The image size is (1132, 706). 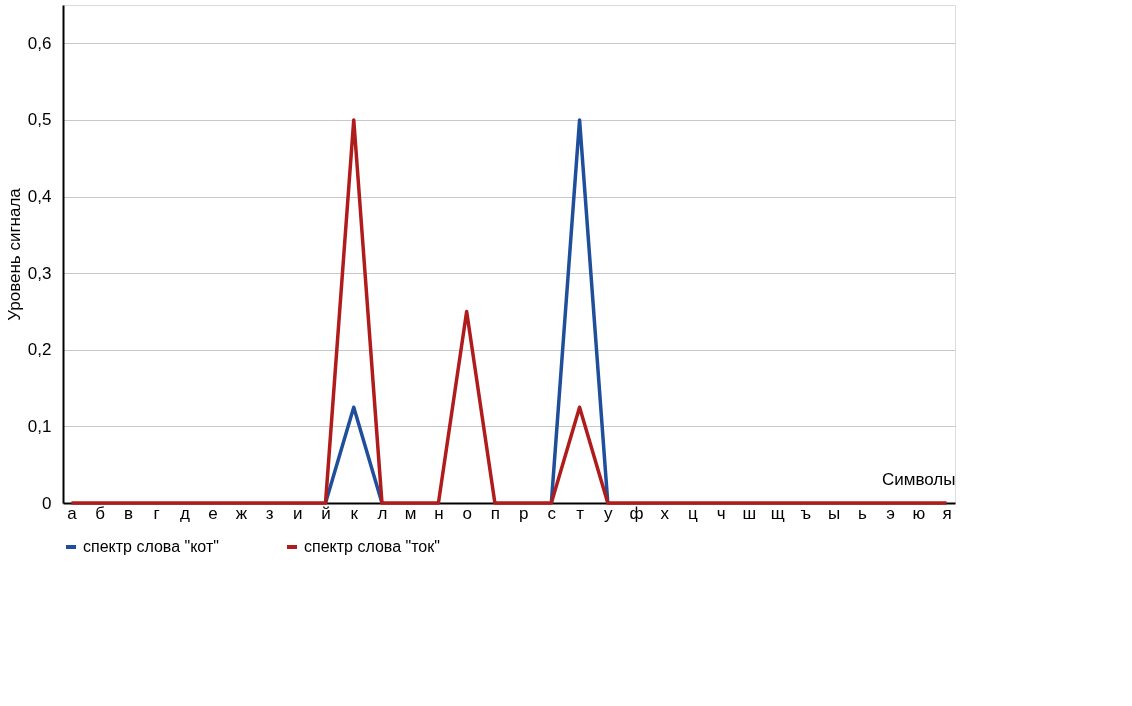 I want to click on x-tick-label: ш, so click(x=749, y=513).